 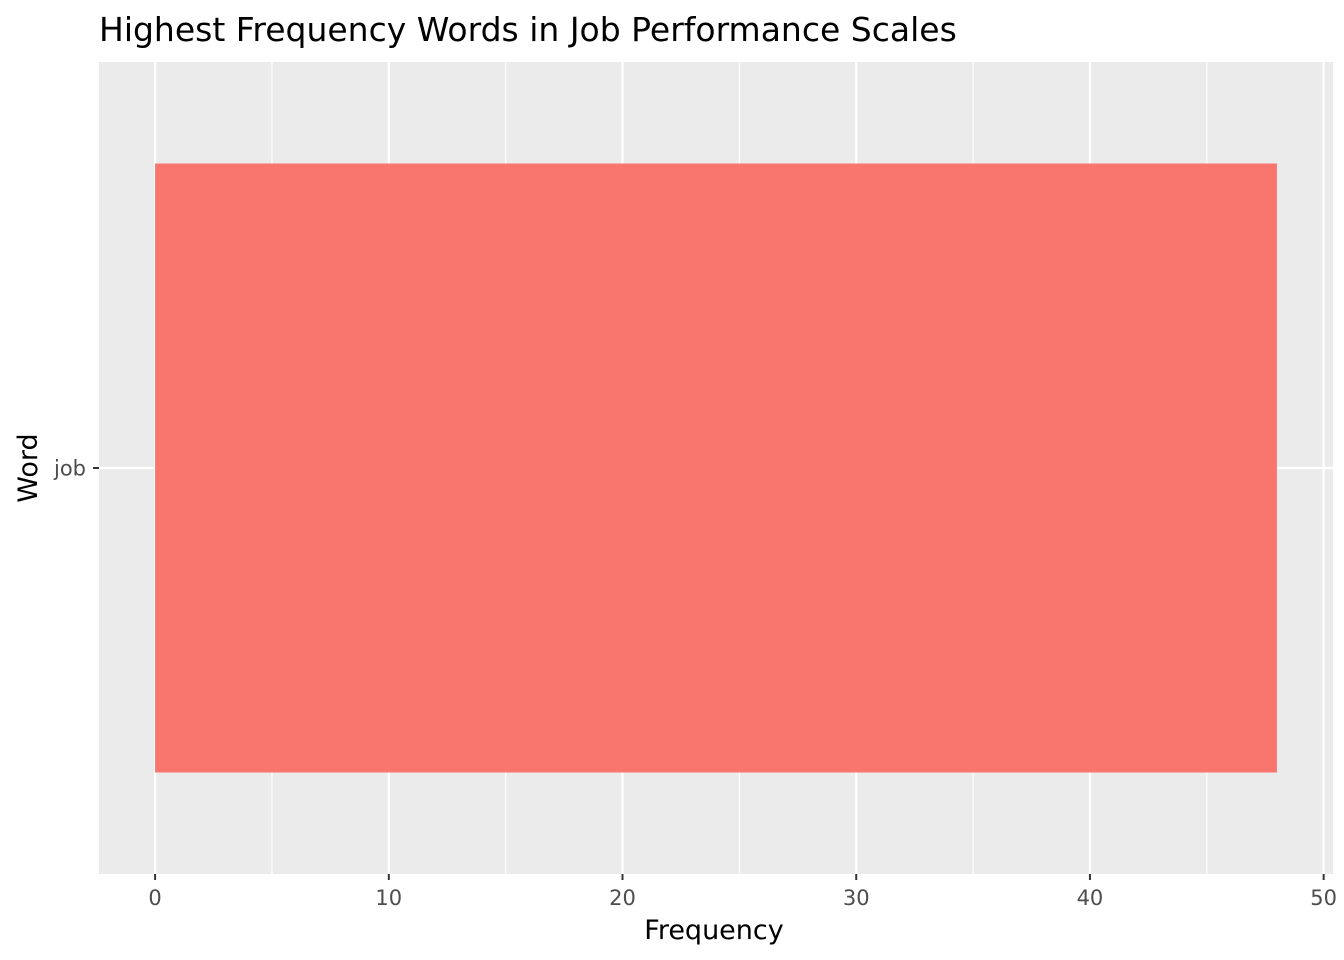 What do you see at coordinates (154, 898) in the screenshot?
I see `x-tick-label: 0` at bounding box center [154, 898].